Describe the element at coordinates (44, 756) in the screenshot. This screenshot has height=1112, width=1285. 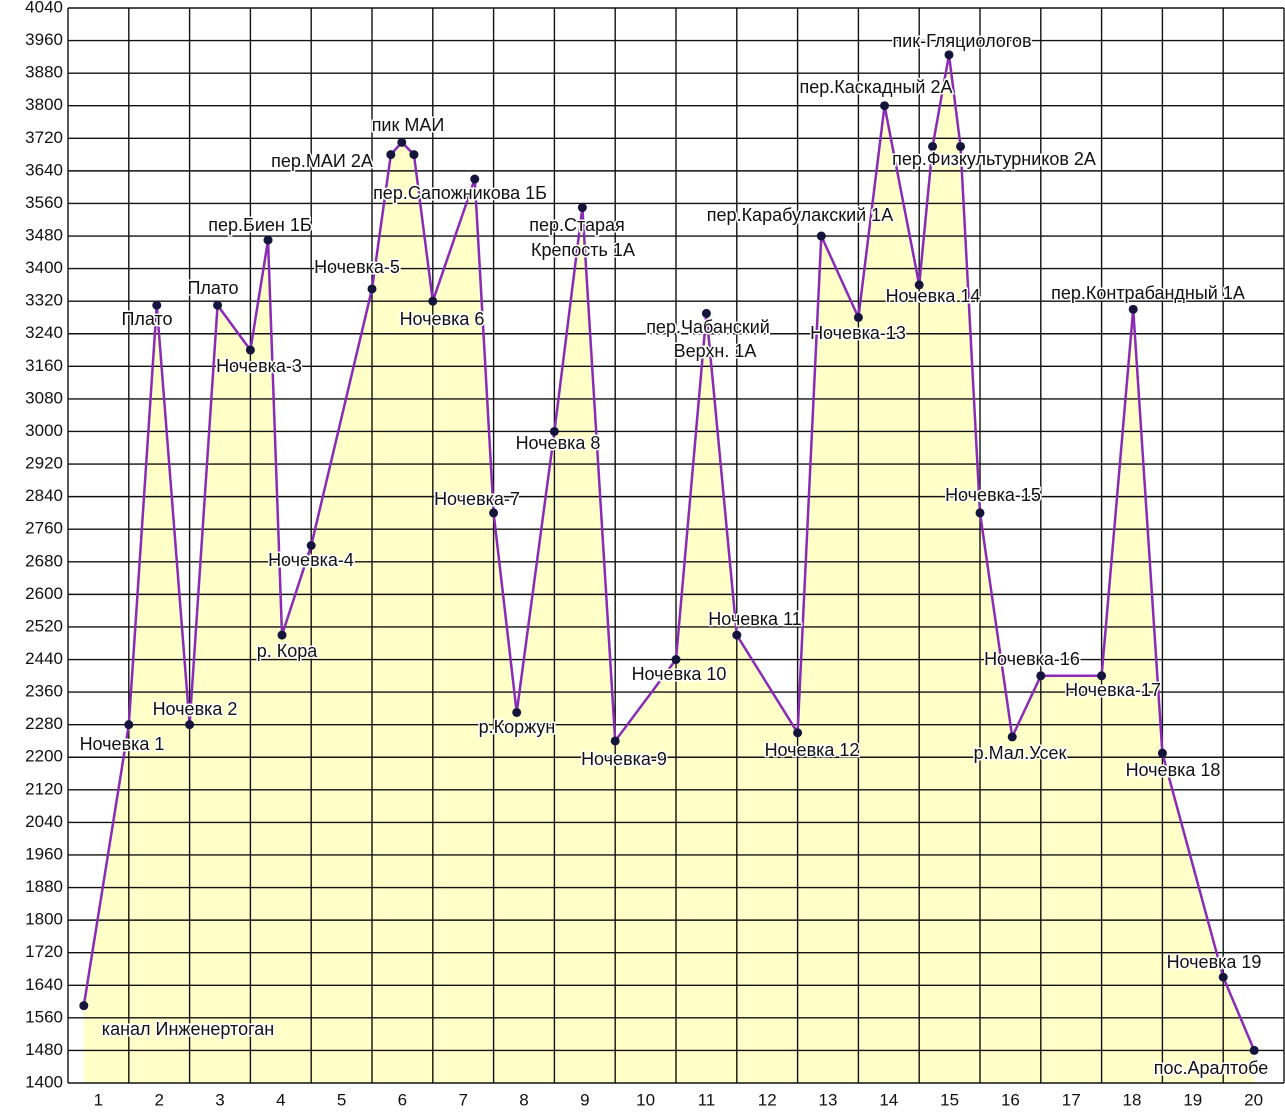
I see `y-tick-label: 2200` at that location.